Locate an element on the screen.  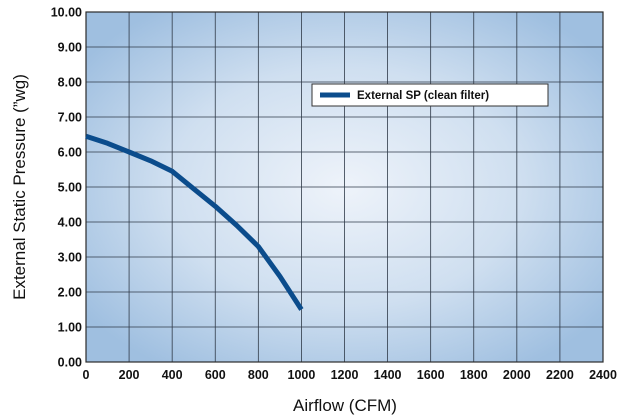
y-tick-label: 5.00 is located at coordinates (70, 188).